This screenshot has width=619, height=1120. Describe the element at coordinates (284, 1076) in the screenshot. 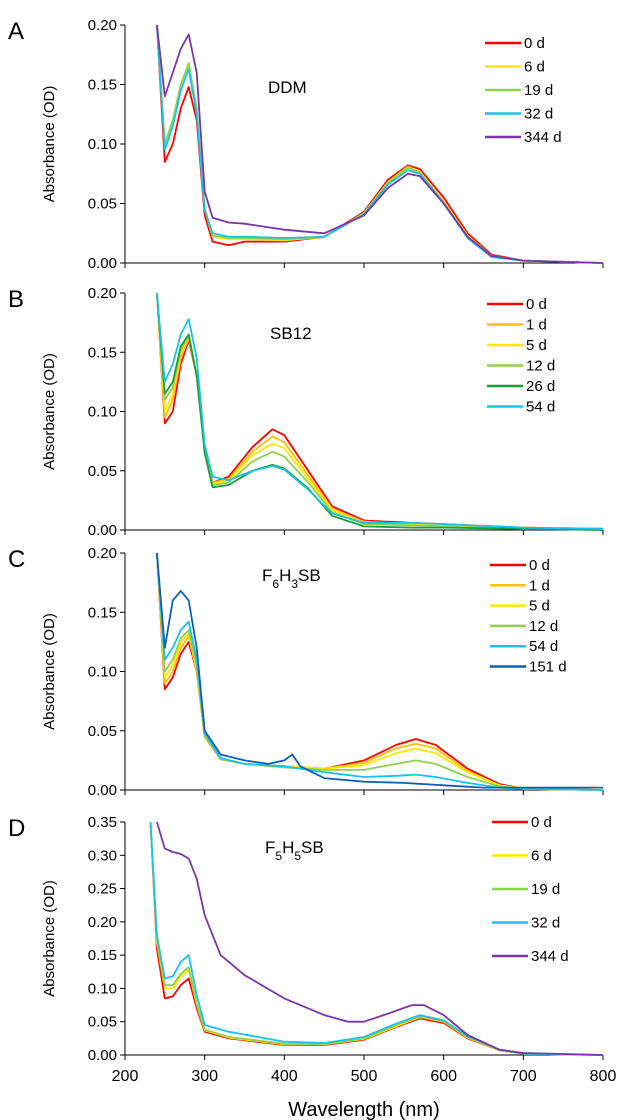

I see `x-tick-label: 400` at that location.